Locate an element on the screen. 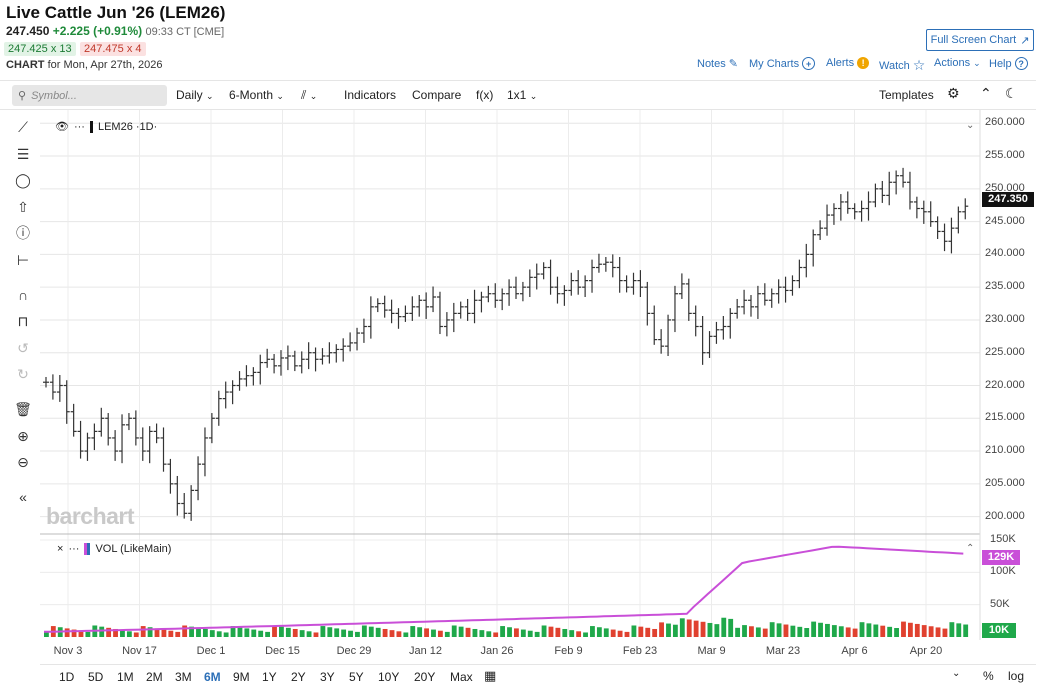 Image resolution: width=1052 pixels, height=693 pixels. dark-mode-icon: ☾ is located at coordinates (1011, 93).